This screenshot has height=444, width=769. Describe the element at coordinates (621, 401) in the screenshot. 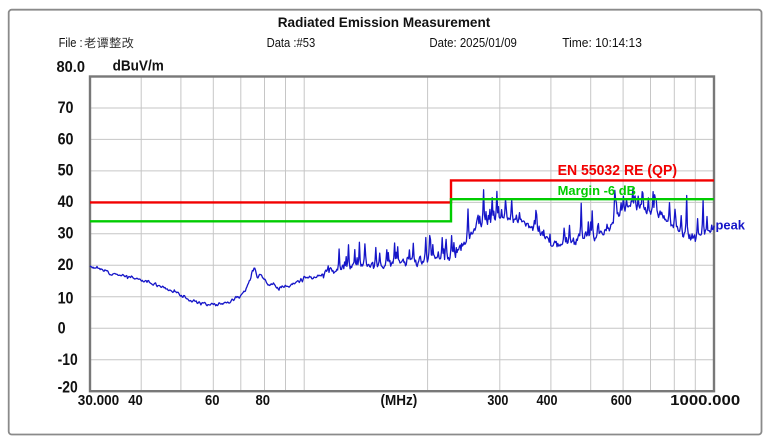

I see `svg-text: 600` at that location.